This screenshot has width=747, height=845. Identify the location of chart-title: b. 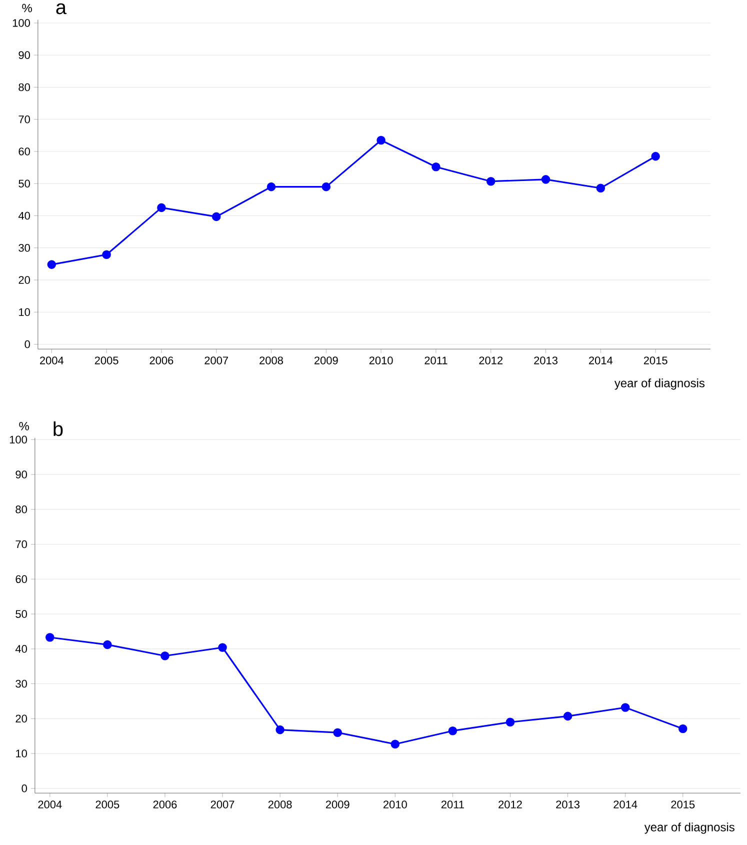
(58, 428).